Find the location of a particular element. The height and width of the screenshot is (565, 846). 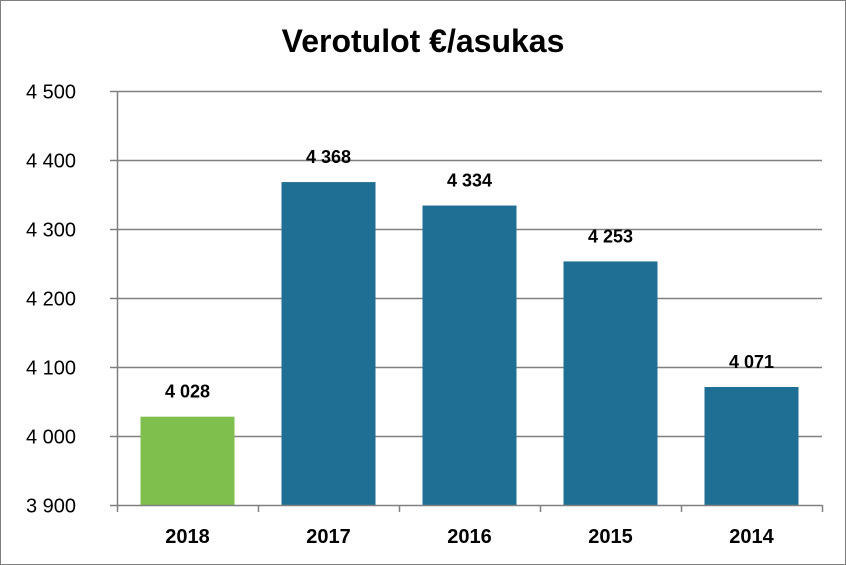

y-tick-label: 4 000 is located at coordinates (51, 438).